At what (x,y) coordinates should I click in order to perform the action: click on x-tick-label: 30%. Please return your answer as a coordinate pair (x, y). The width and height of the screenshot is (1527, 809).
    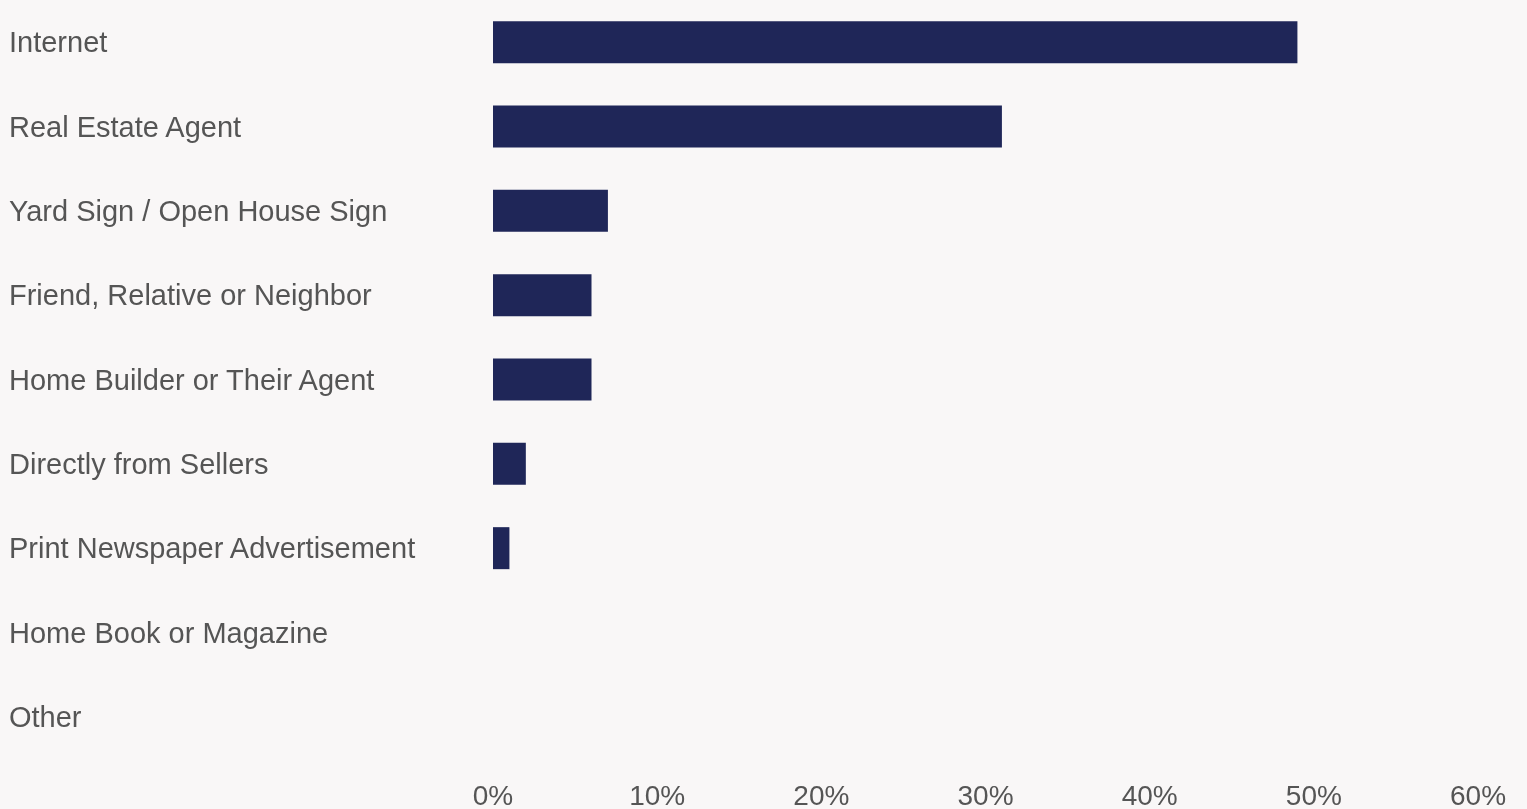
    Looking at the image, I should click on (985, 794).